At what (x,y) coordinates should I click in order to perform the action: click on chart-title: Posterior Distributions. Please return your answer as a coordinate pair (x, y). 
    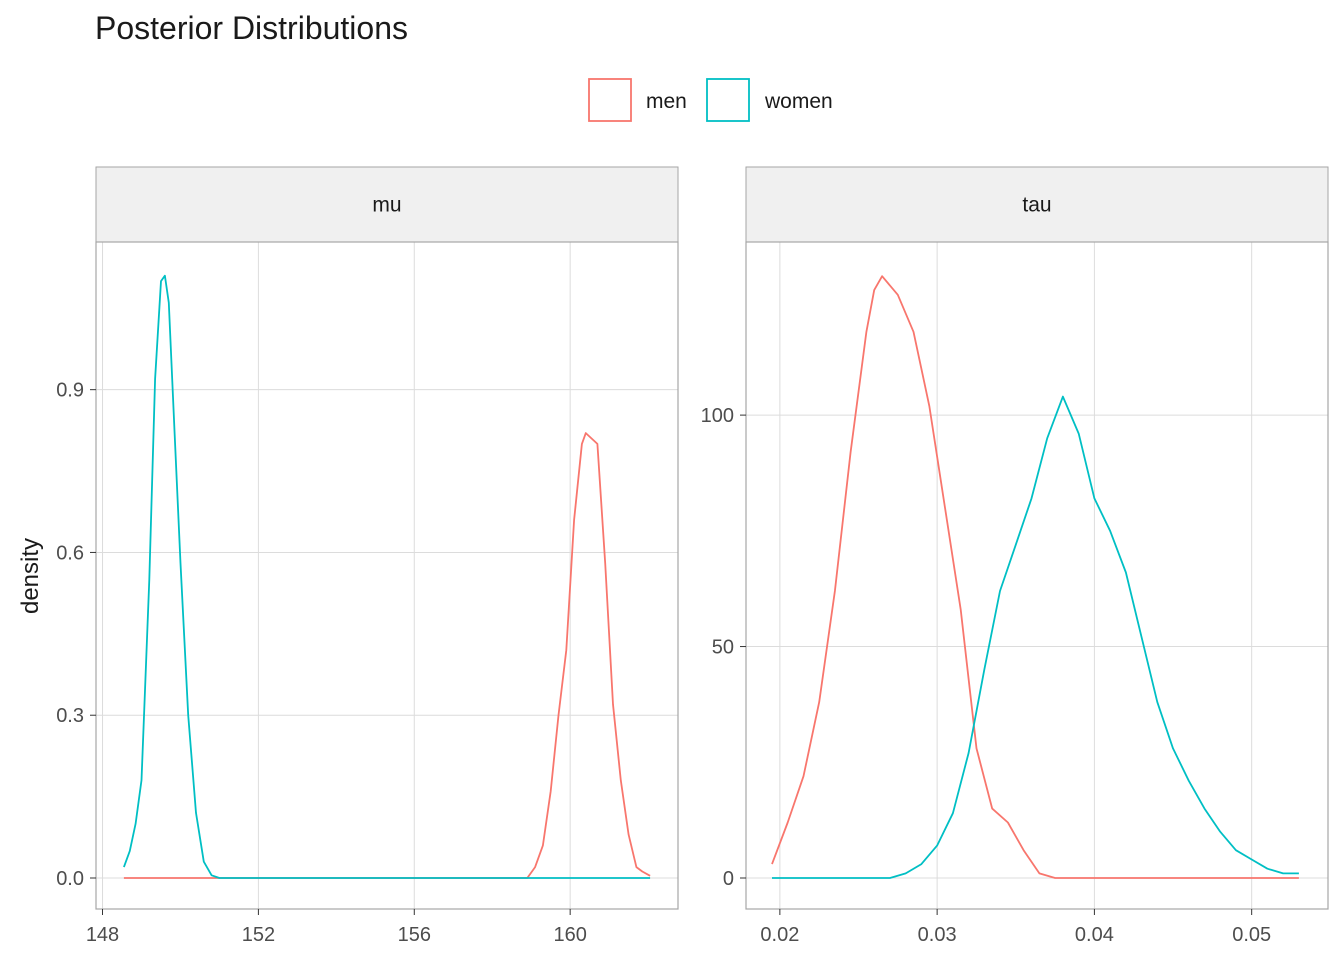
    Looking at the image, I should click on (251, 28).